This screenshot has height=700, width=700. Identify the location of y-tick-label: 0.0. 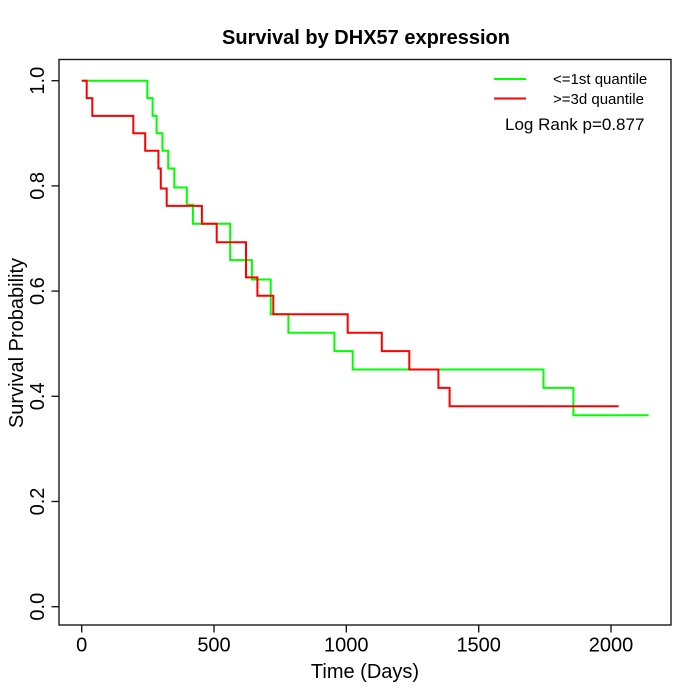
(38, 607).